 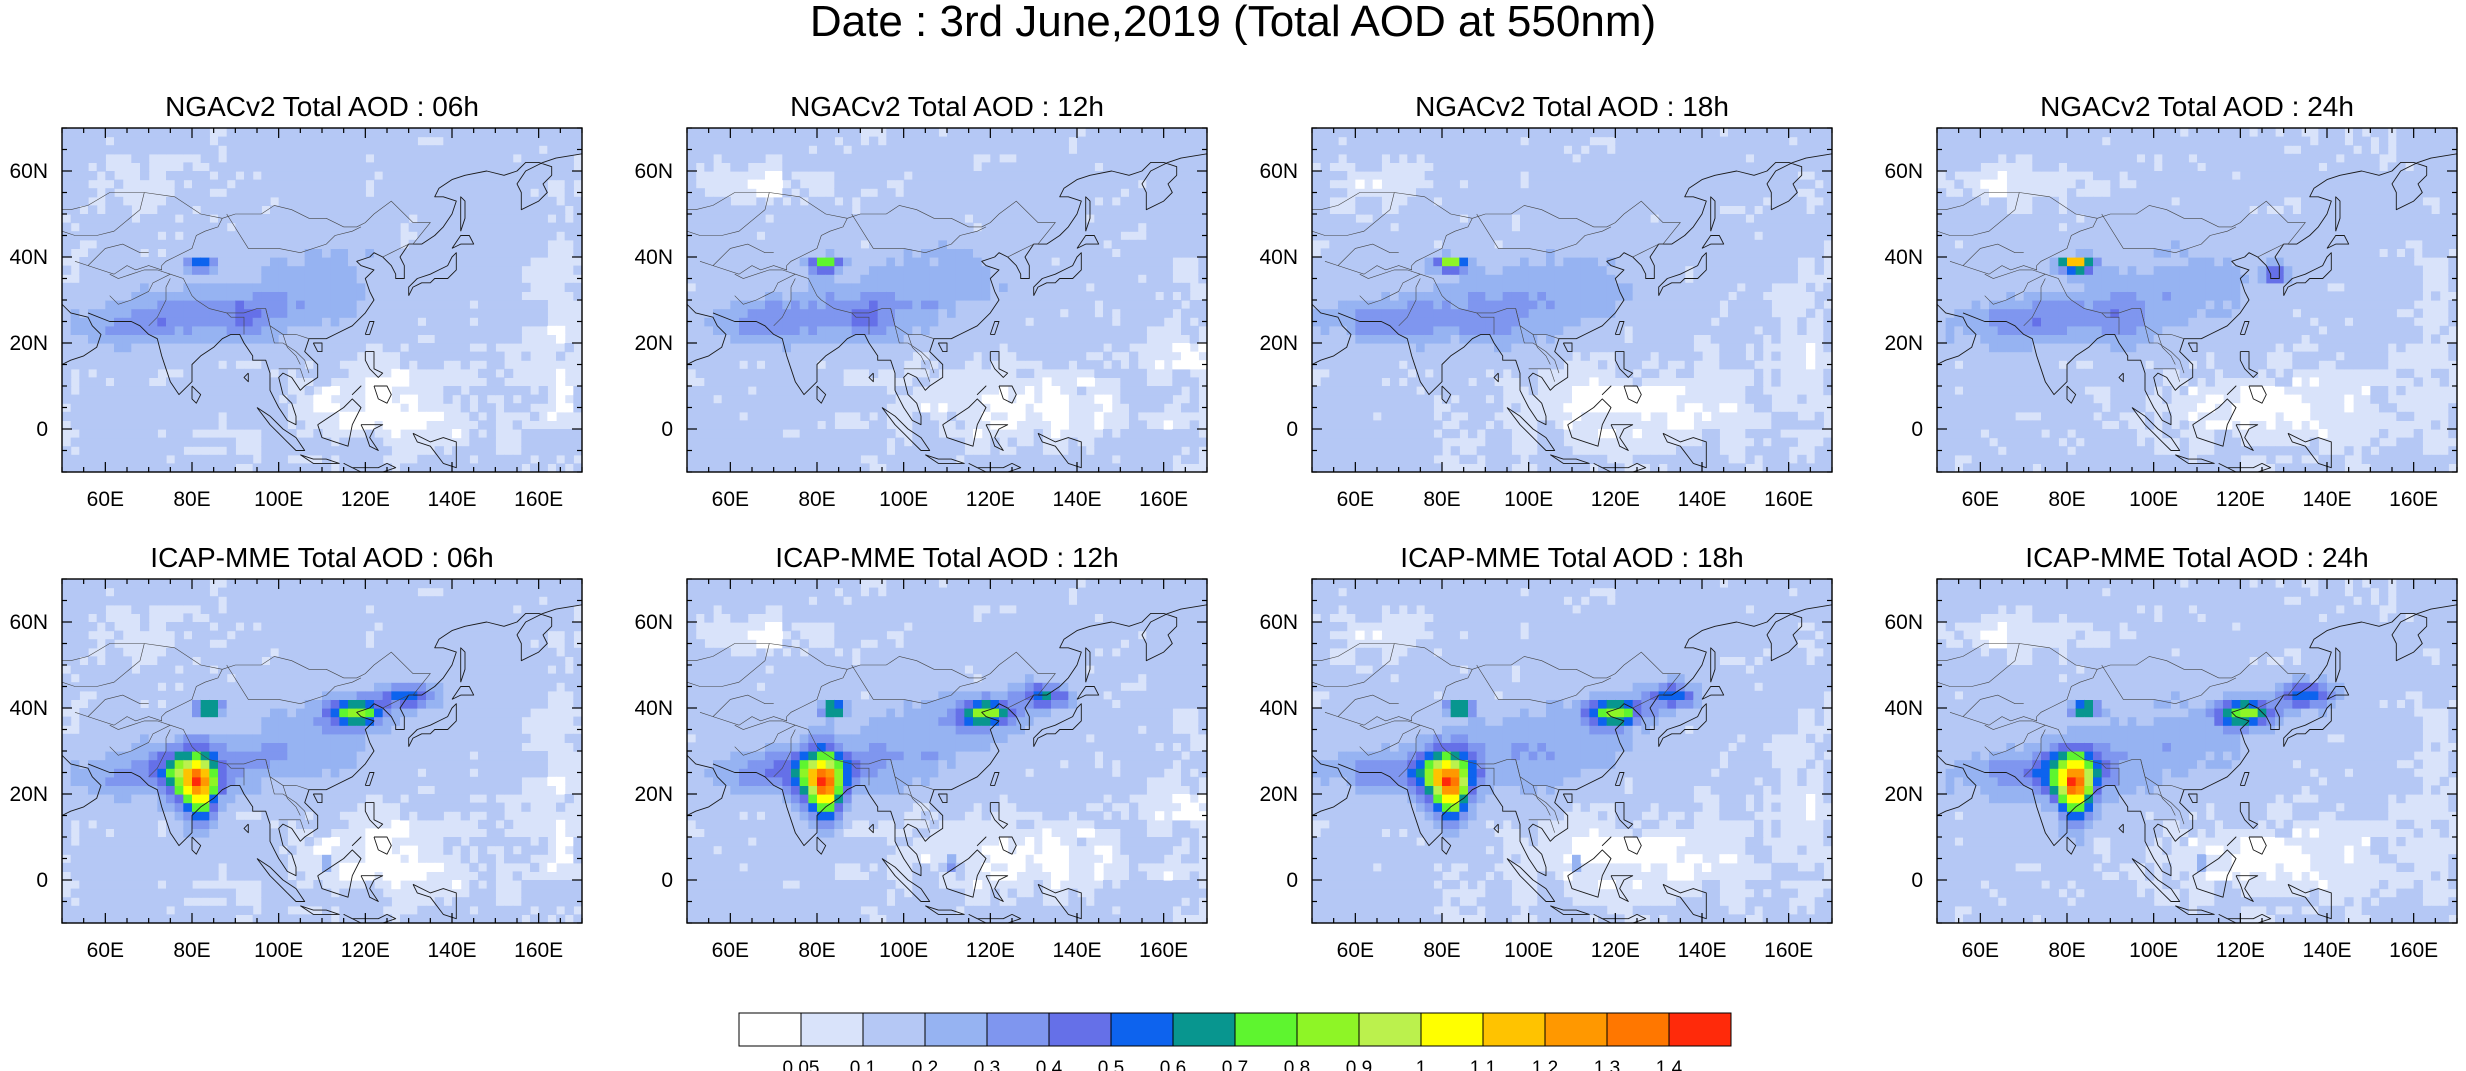 What do you see at coordinates (925, 1064) in the screenshot?
I see `colorbar-label: 0.2` at bounding box center [925, 1064].